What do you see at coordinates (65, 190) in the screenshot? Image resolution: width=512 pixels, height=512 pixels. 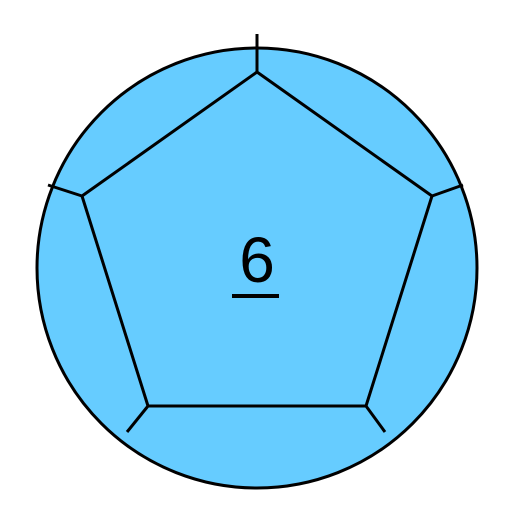 I see `edge-left` at bounding box center [65, 190].